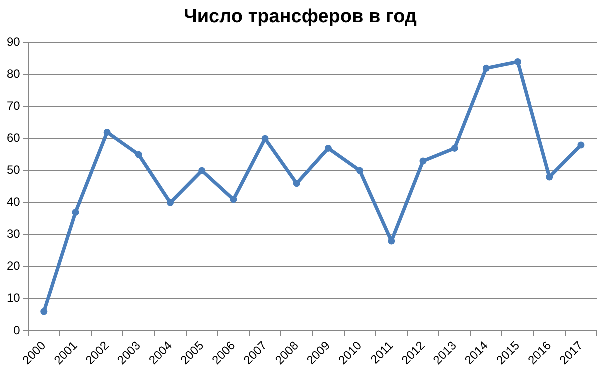 Image resolution: width=611 pixels, height=373 pixels. What do you see at coordinates (17, 330) in the screenshot?
I see `y-tick-label: 0` at bounding box center [17, 330].